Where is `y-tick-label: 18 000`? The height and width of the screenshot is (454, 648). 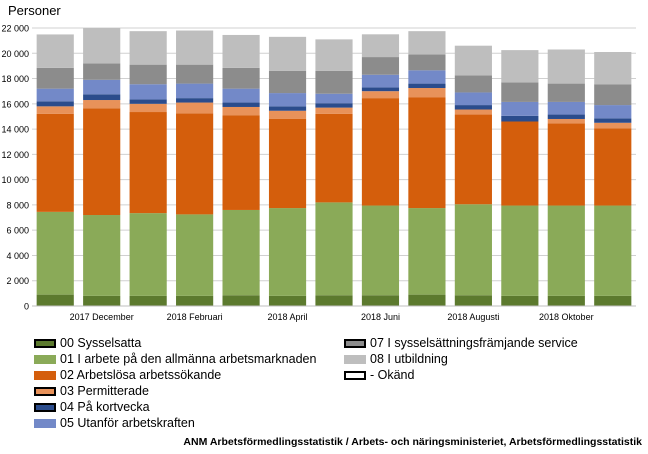 y-tick-label: 18 000 is located at coordinates (15, 79).